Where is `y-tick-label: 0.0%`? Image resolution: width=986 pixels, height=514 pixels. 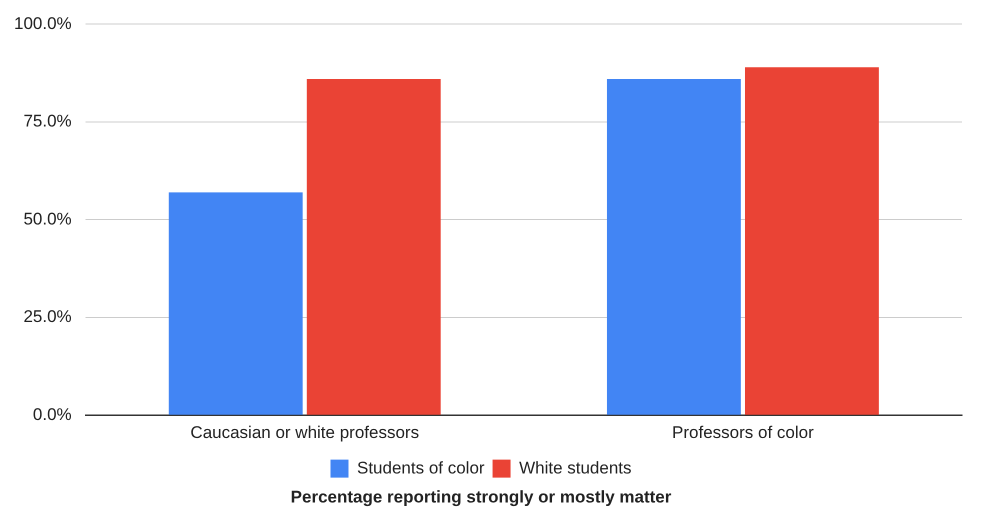 y-tick-label: 0.0% is located at coordinates (52, 414).